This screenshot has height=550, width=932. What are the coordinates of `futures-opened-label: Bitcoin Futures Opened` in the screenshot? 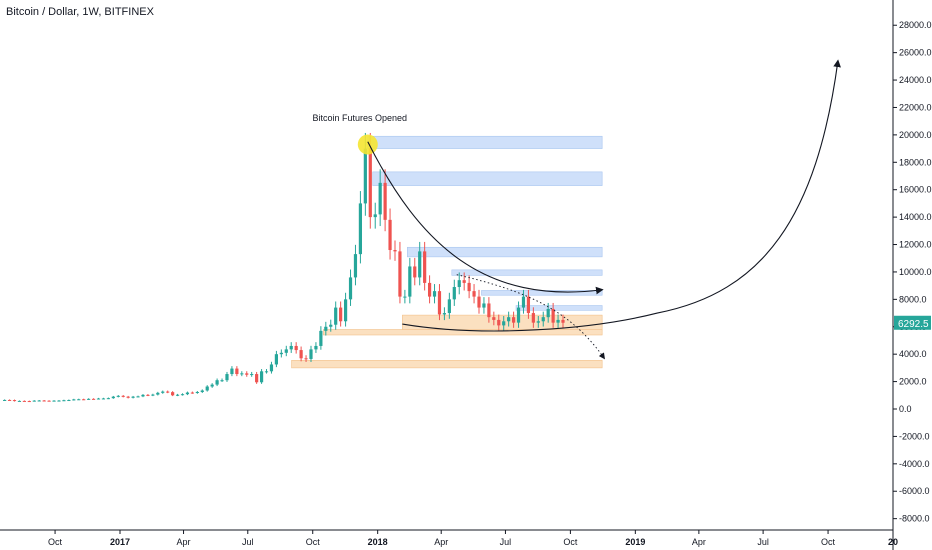 It's located at (360, 118).